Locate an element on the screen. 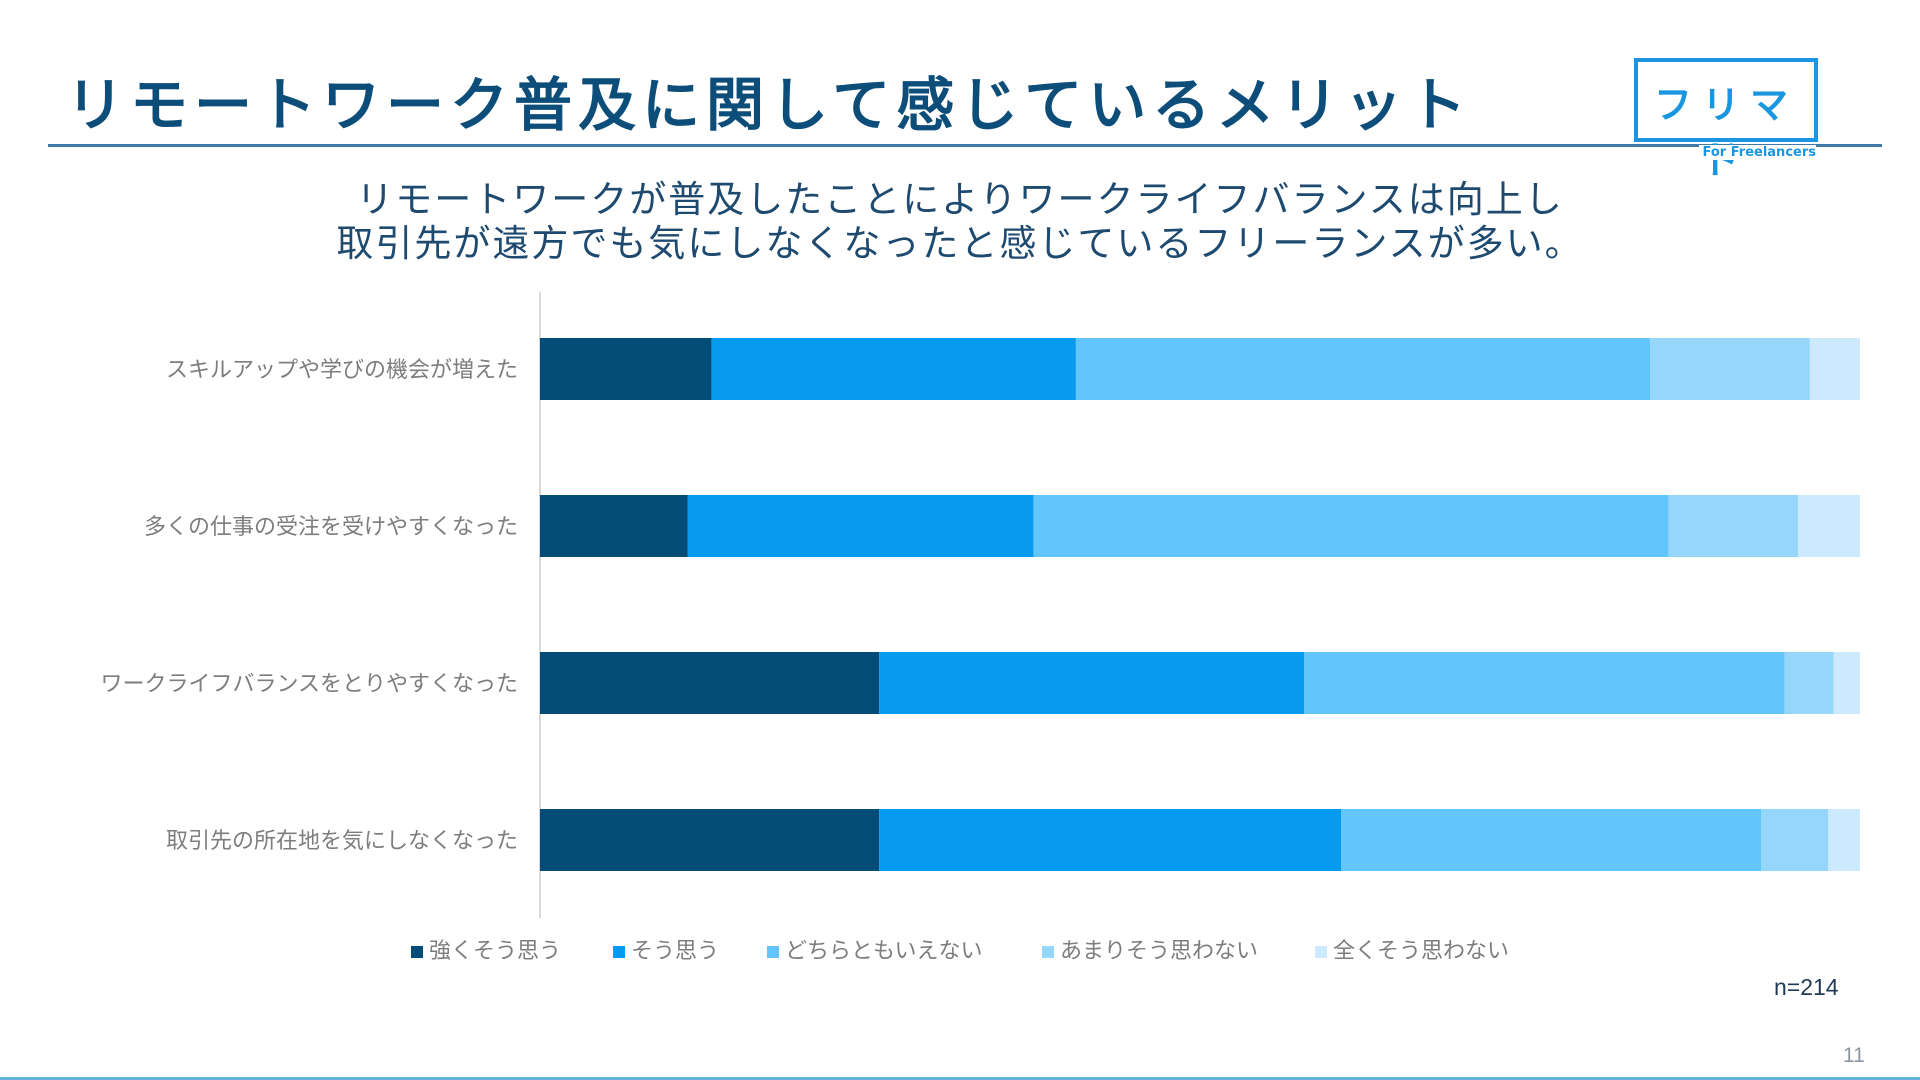  logo-subtext: For Freelancers is located at coordinates (1757, 152).